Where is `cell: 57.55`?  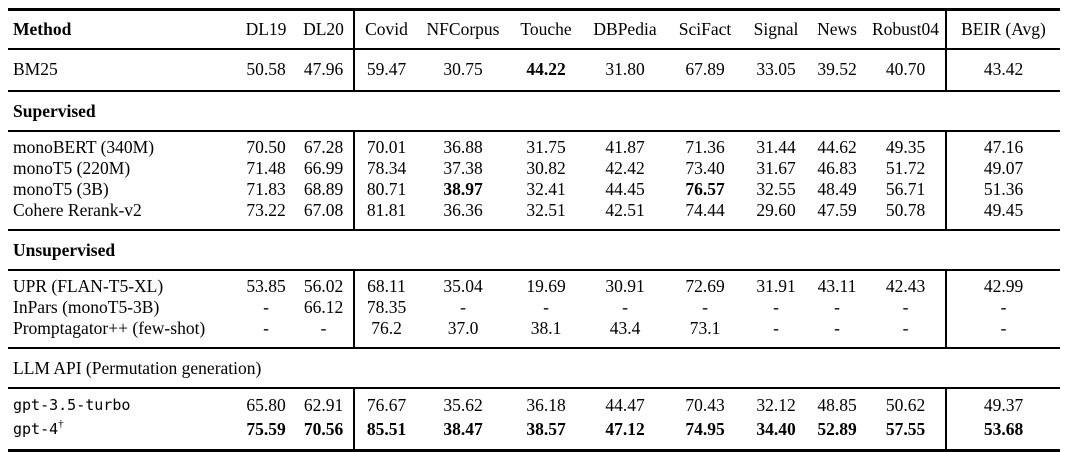 cell: 57.55 is located at coordinates (906, 434).